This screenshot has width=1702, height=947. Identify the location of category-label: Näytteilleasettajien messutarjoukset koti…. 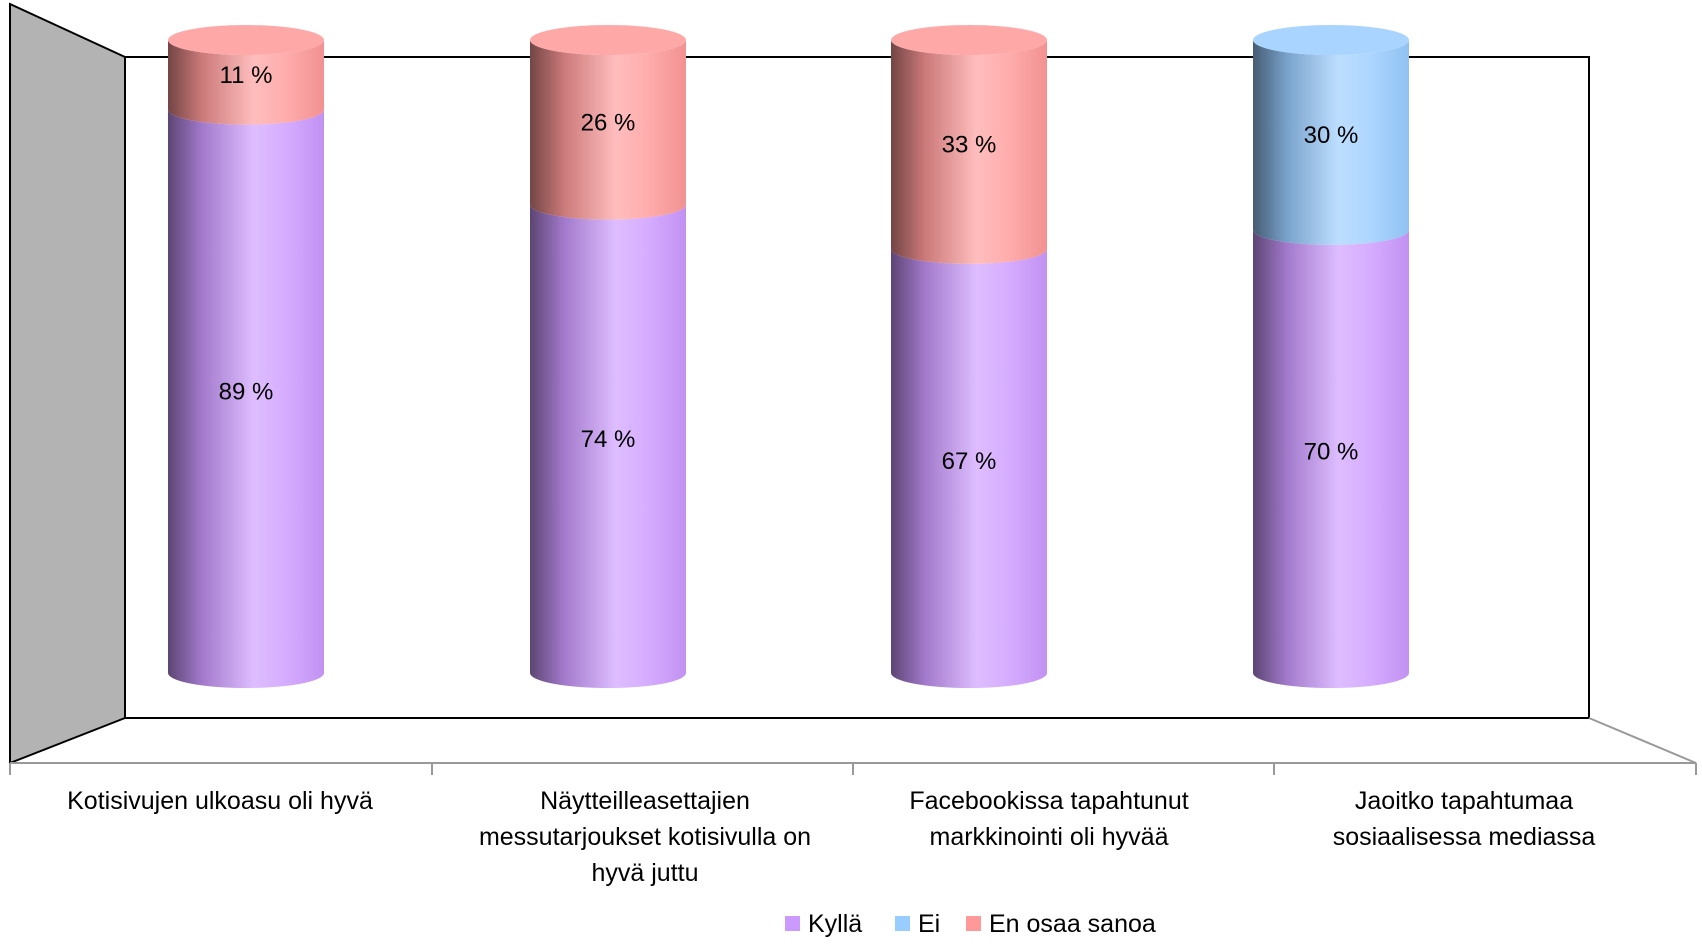
(645, 837).